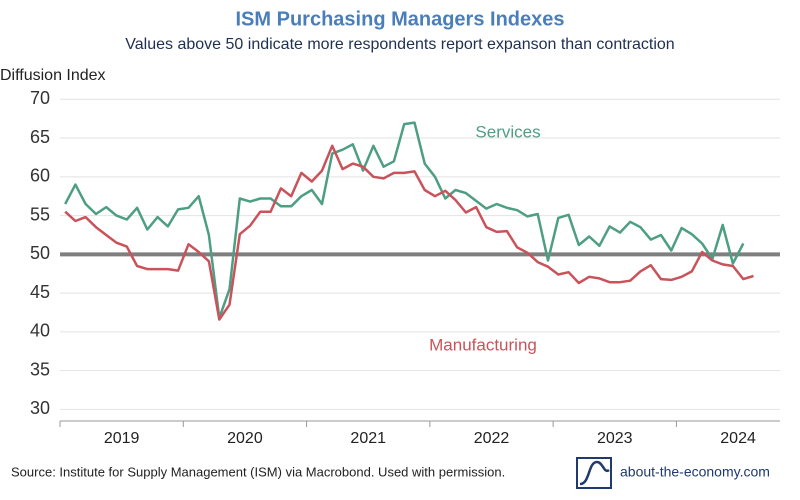 The width and height of the screenshot is (800, 500). Describe the element at coordinates (615, 438) in the screenshot. I see `x-tick-label: 2023` at that location.